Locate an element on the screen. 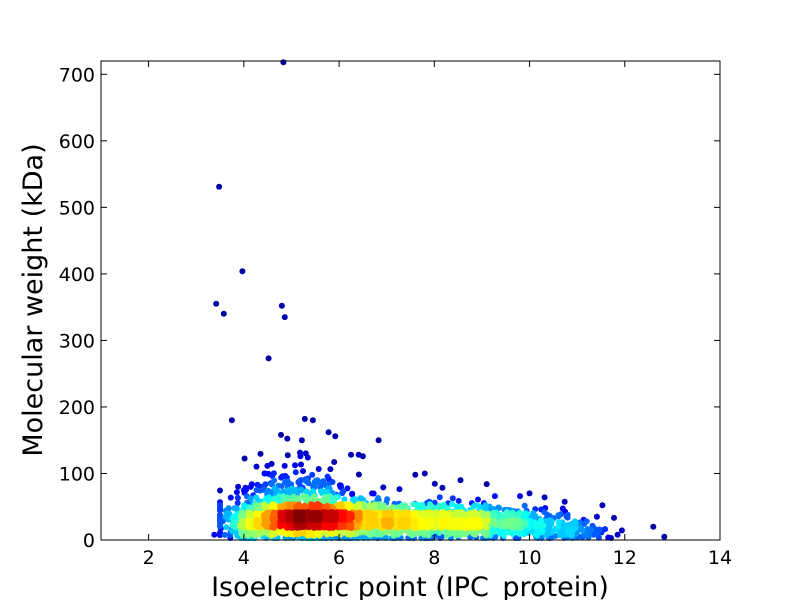 The image size is (800, 600). y-tick-label: 200 is located at coordinates (77, 408).